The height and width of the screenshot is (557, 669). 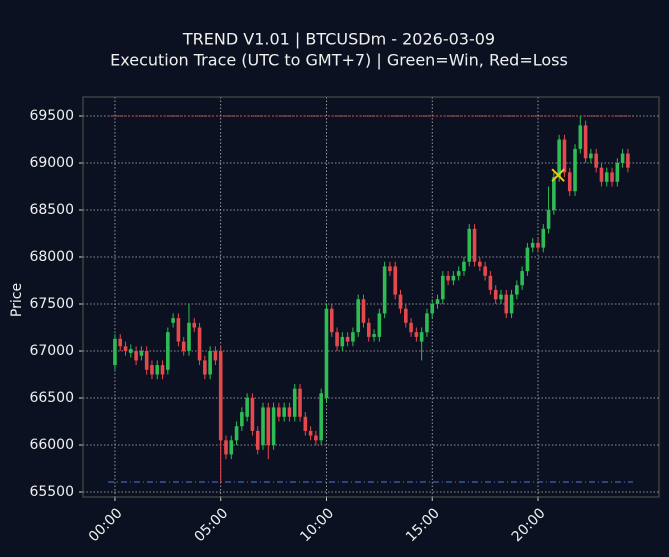 I want to click on y-tick-label: 67500, so click(x=51, y=304).